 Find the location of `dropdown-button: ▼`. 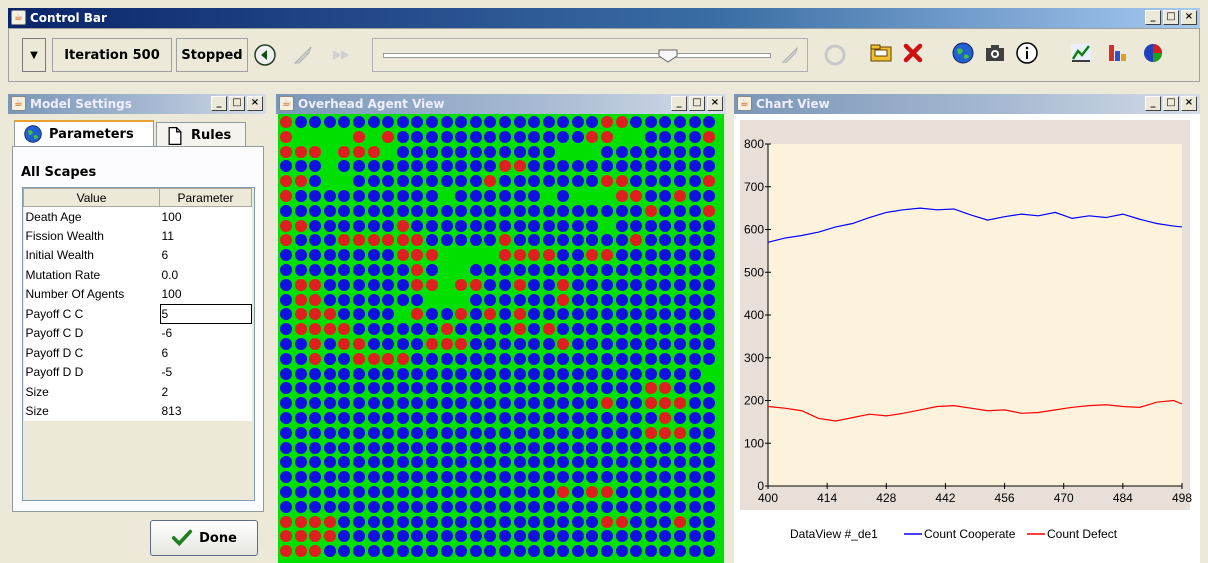

dropdown-button: ▼ is located at coordinates (34, 55).